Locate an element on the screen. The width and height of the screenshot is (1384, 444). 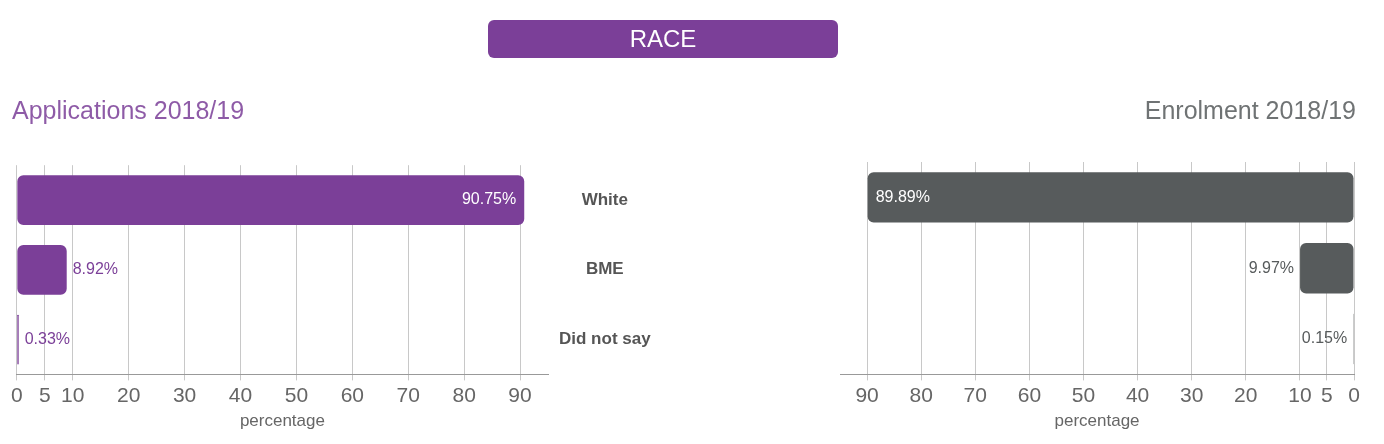
data-label: 90.75% is located at coordinates (489, 199).